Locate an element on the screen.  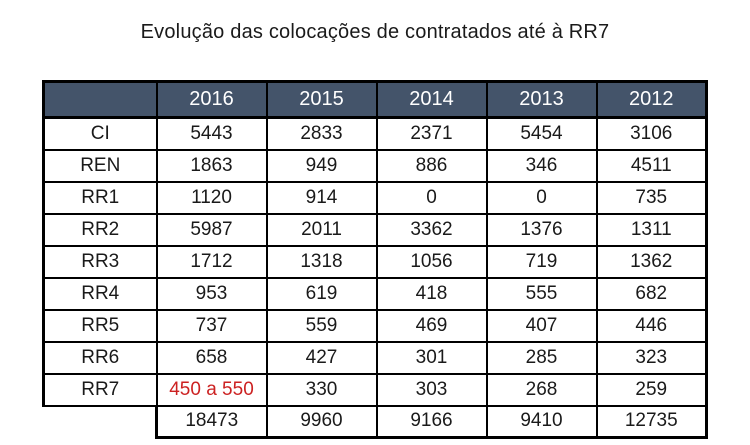
table-row: RR5 737 559 469 407 446 is located at coordinates (375, 325).